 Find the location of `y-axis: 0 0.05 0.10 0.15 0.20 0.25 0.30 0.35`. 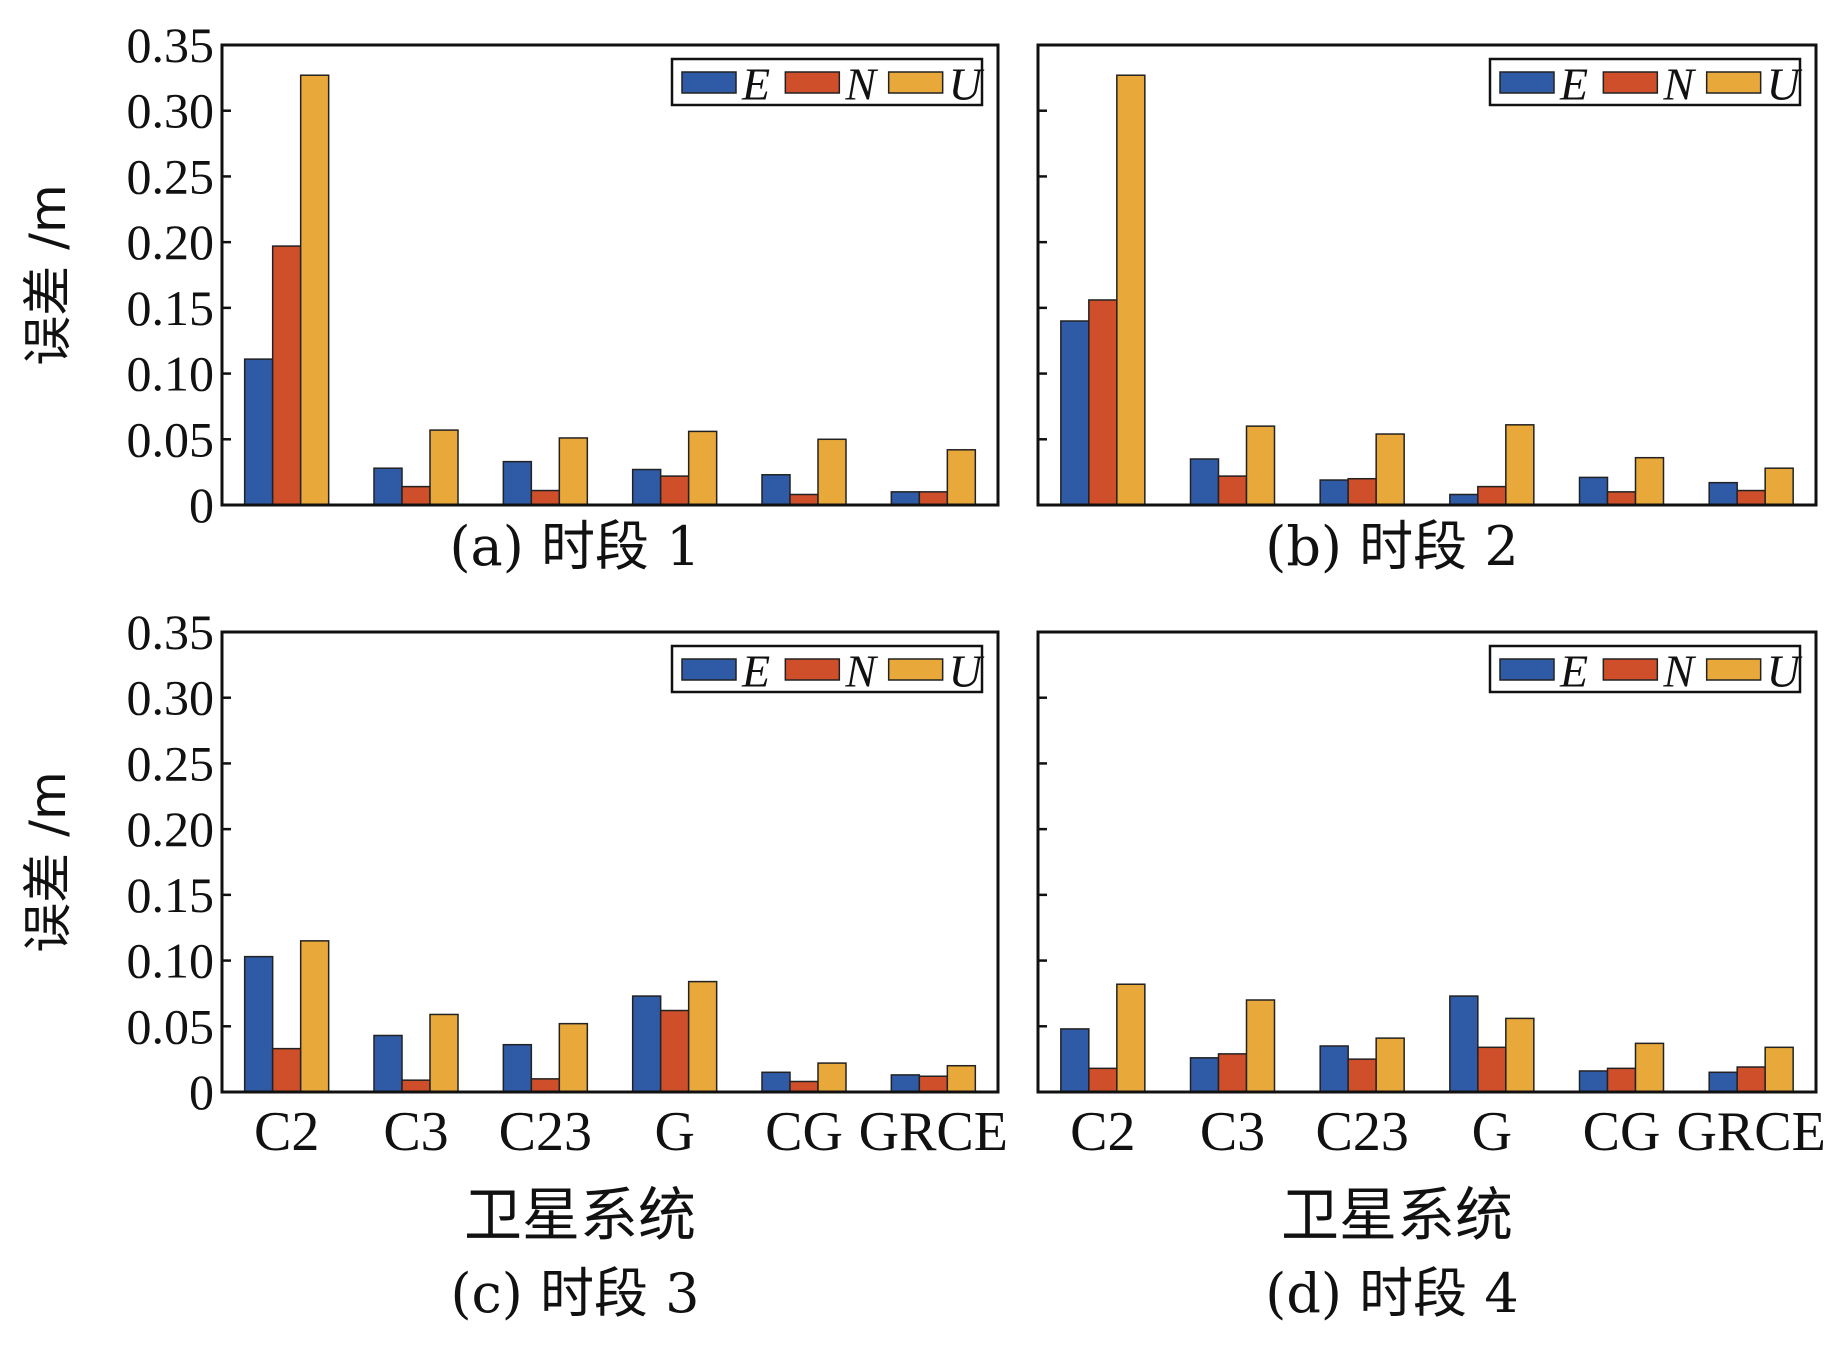

y-axis: 0 0.05 0.10 0.15 0.20 0.25 0.30 0.35 is located at coordinates (179, 275).